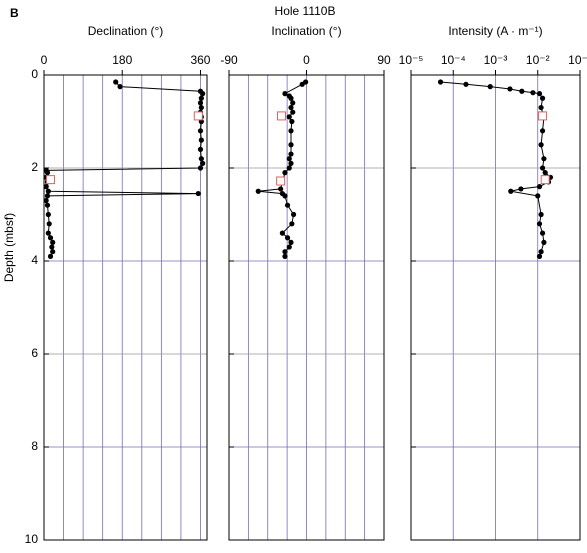 This screenshot has width=587, height=553. I want to click on panel-title: Inclination (°), so click(306, 31).